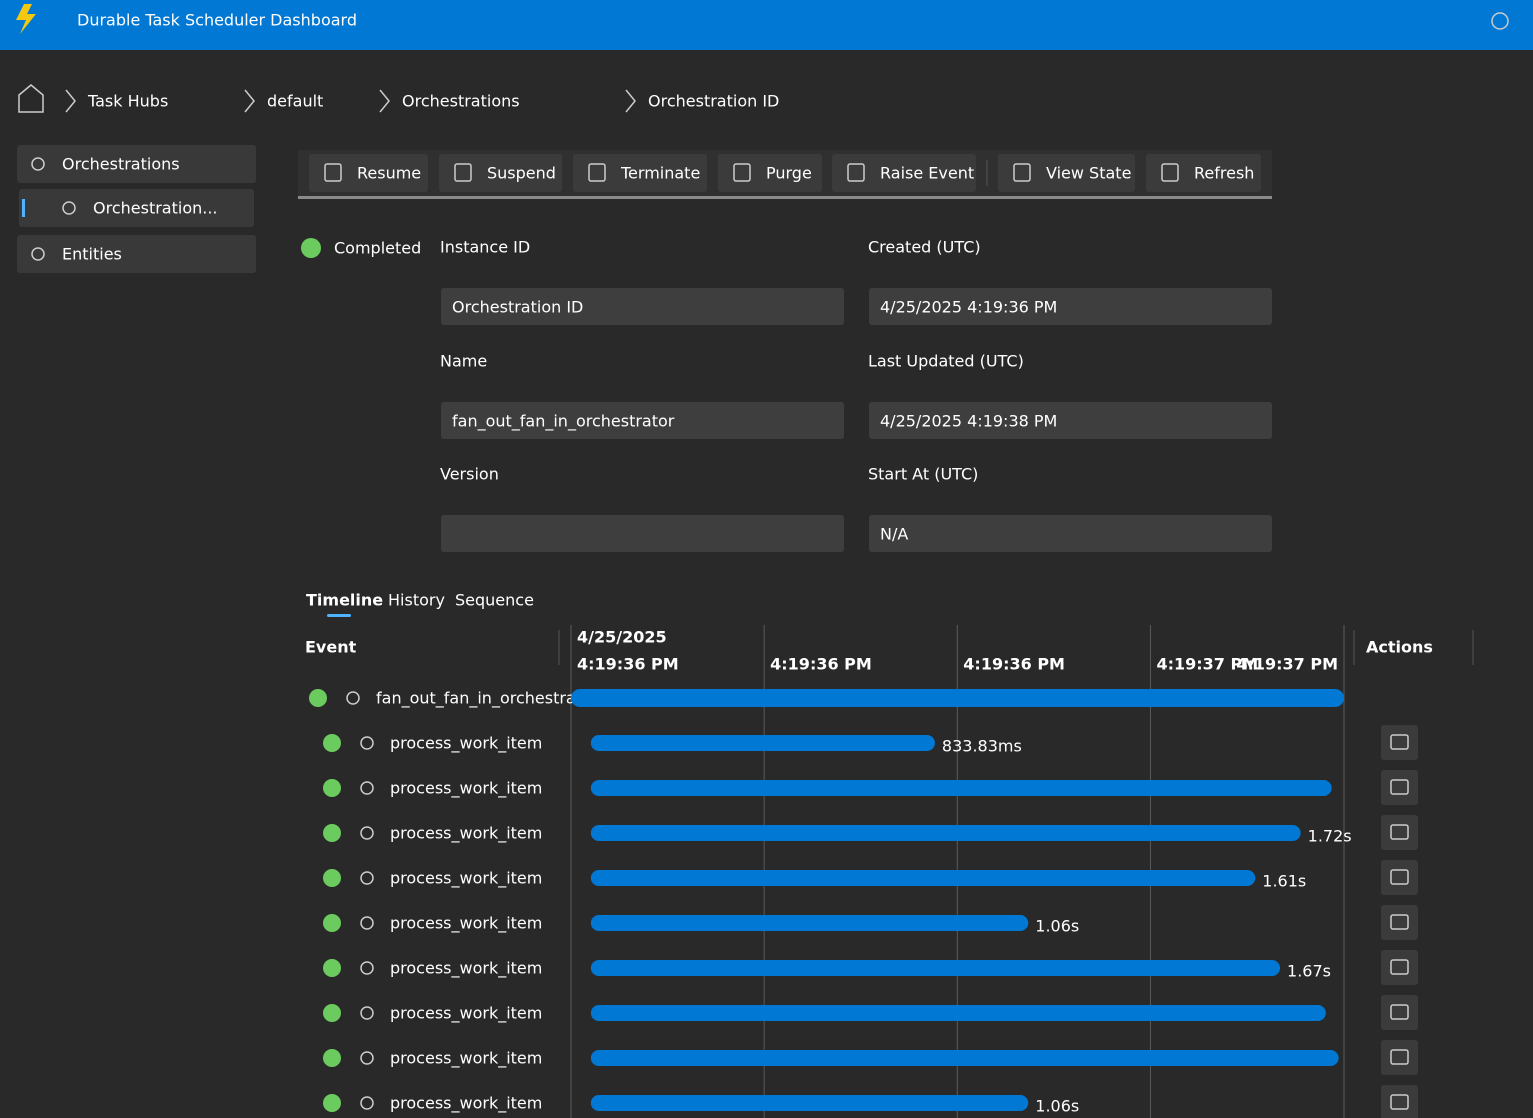 The width and height of the screenshot is (1533, 1118). Describe the element at coordinates (461, 101) in the screenshot. I see `breadcrumb-item: Orchestrations` at that location.